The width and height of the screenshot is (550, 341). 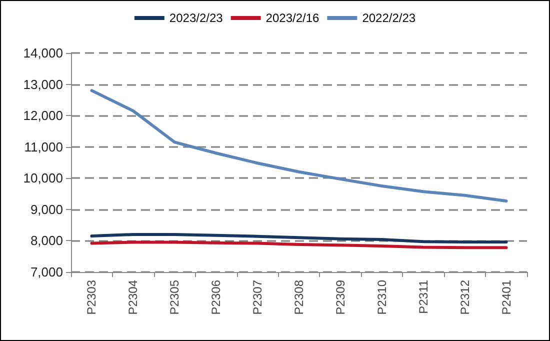 What do you see at coordinates (340, 297) in the screenshot?
I see `x-tick-label: P2309` at bounding box center [340, 297].